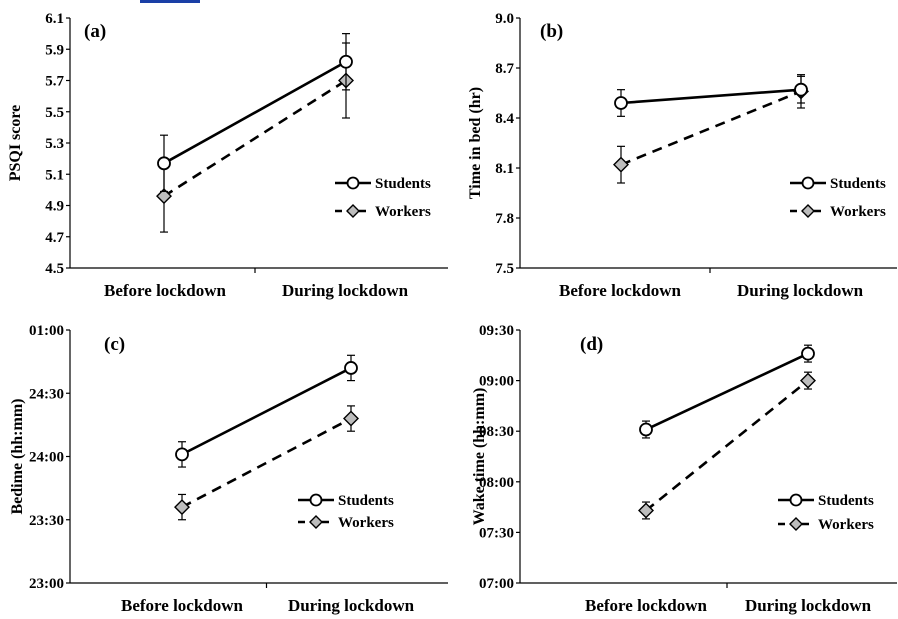 This screenshot has width=898, height=619. Describe the element at coordinates (54, 50) in the screenshot. I see `y-tick-label: 5.9` at that location.